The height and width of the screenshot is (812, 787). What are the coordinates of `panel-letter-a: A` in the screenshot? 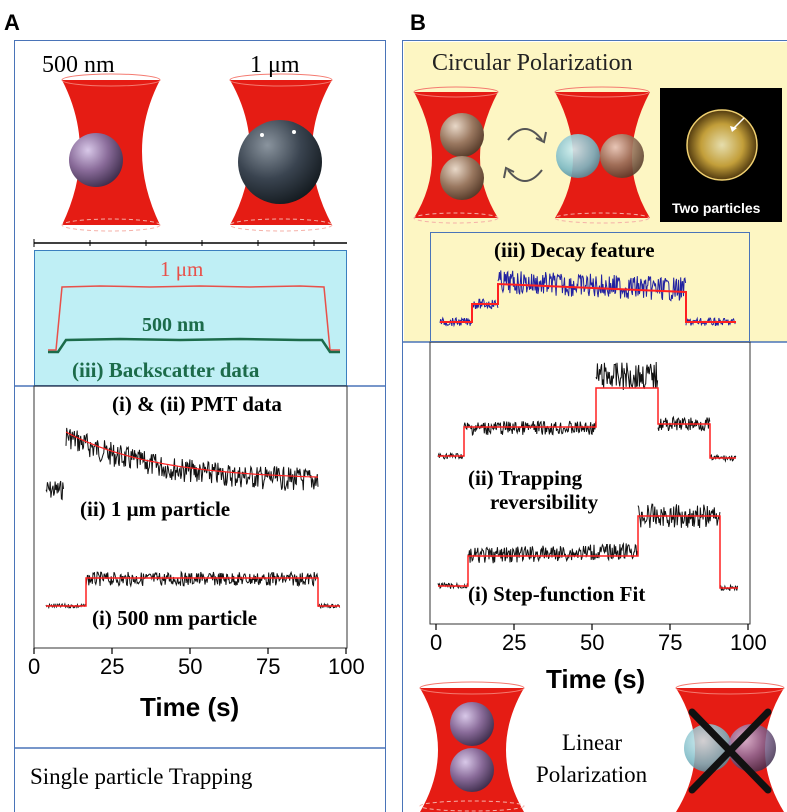 It's located at (12, 22).